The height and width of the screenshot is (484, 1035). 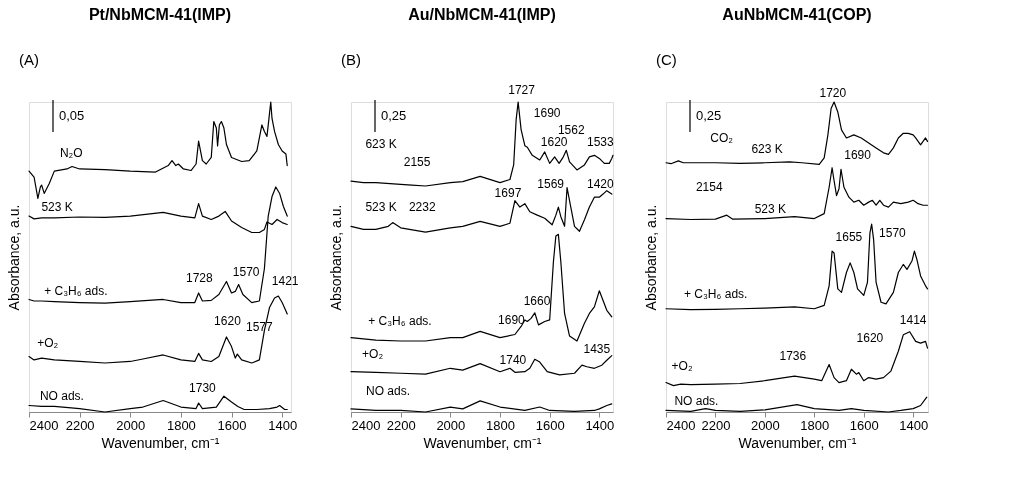 I want to click on annotation: N₂O, so click(x=71, y=152).